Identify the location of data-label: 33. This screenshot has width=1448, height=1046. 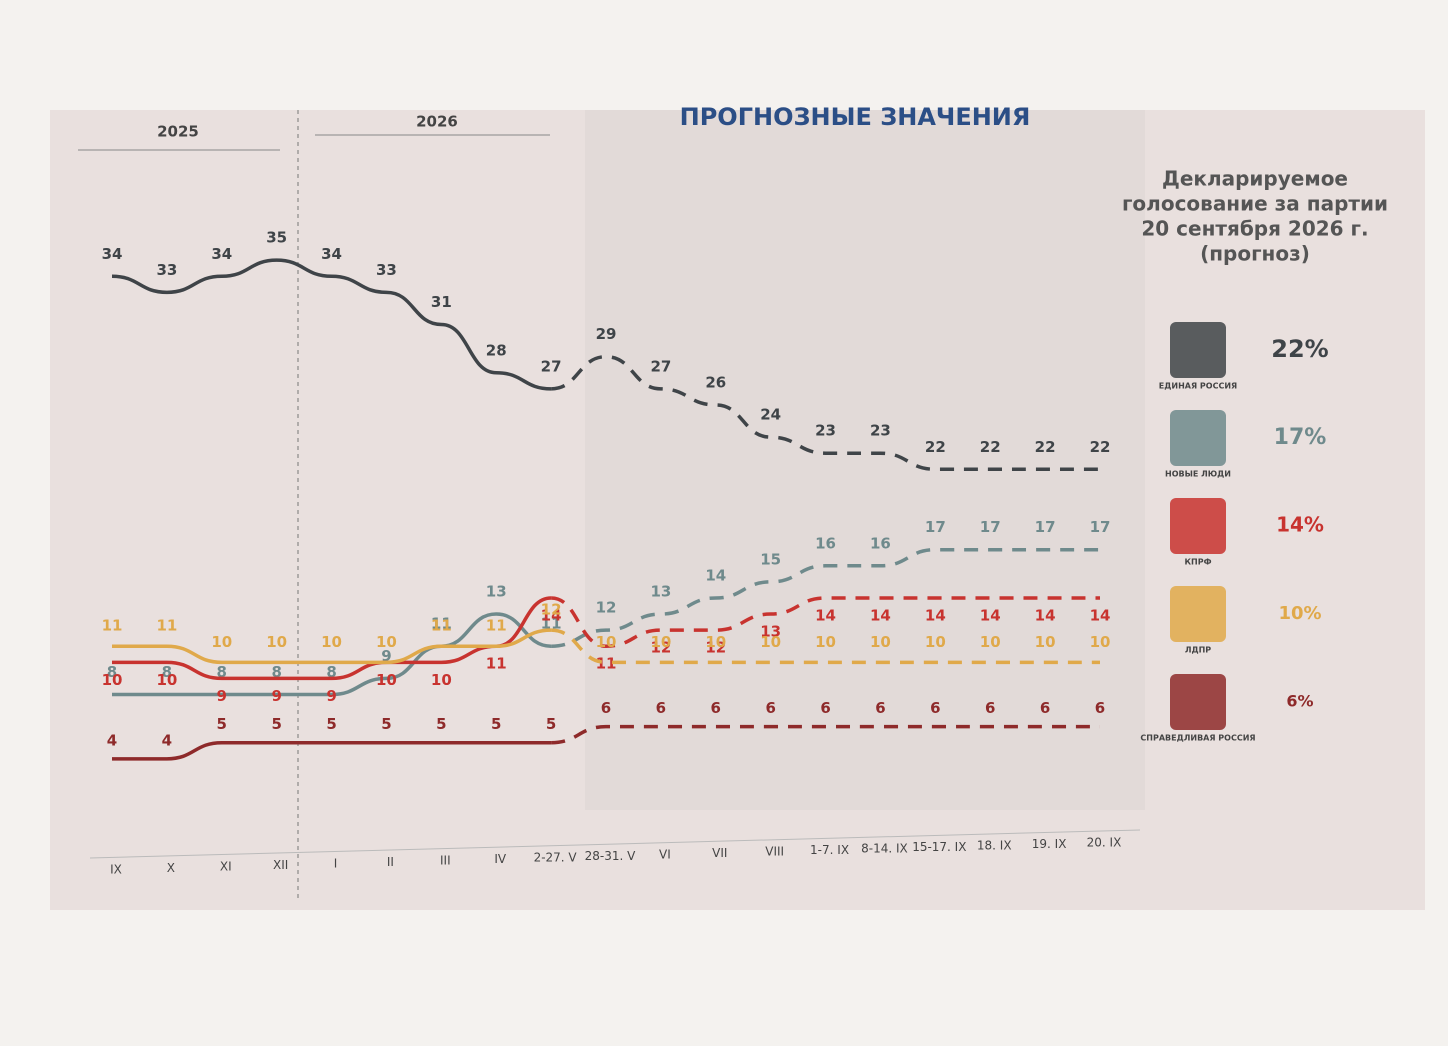
(386, 270).